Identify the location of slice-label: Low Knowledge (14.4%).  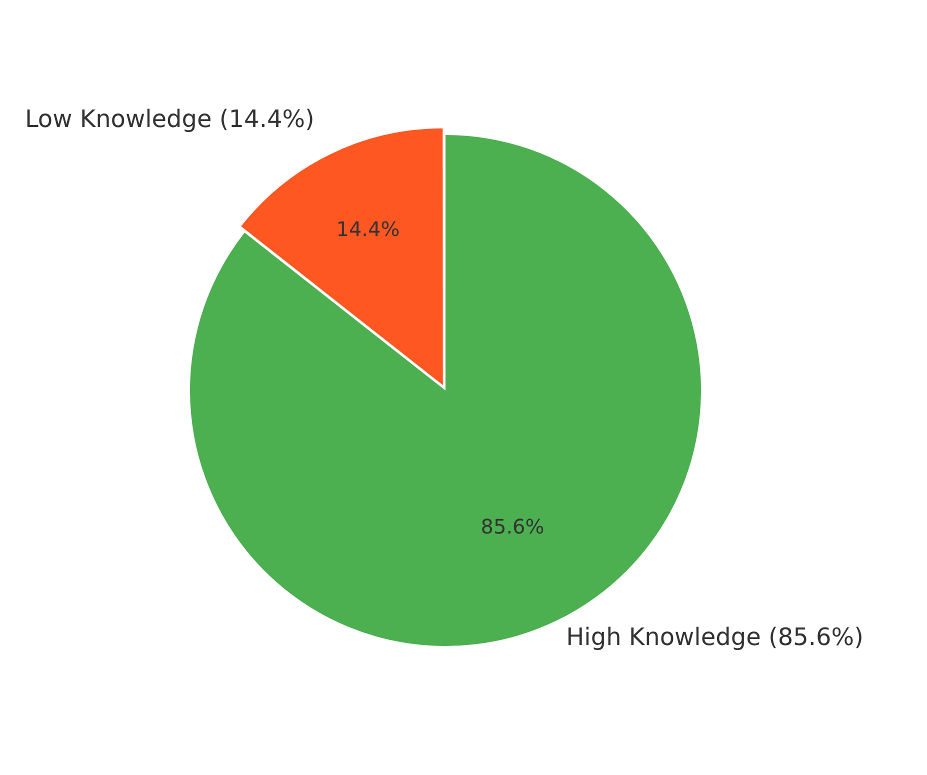
(169, 118).